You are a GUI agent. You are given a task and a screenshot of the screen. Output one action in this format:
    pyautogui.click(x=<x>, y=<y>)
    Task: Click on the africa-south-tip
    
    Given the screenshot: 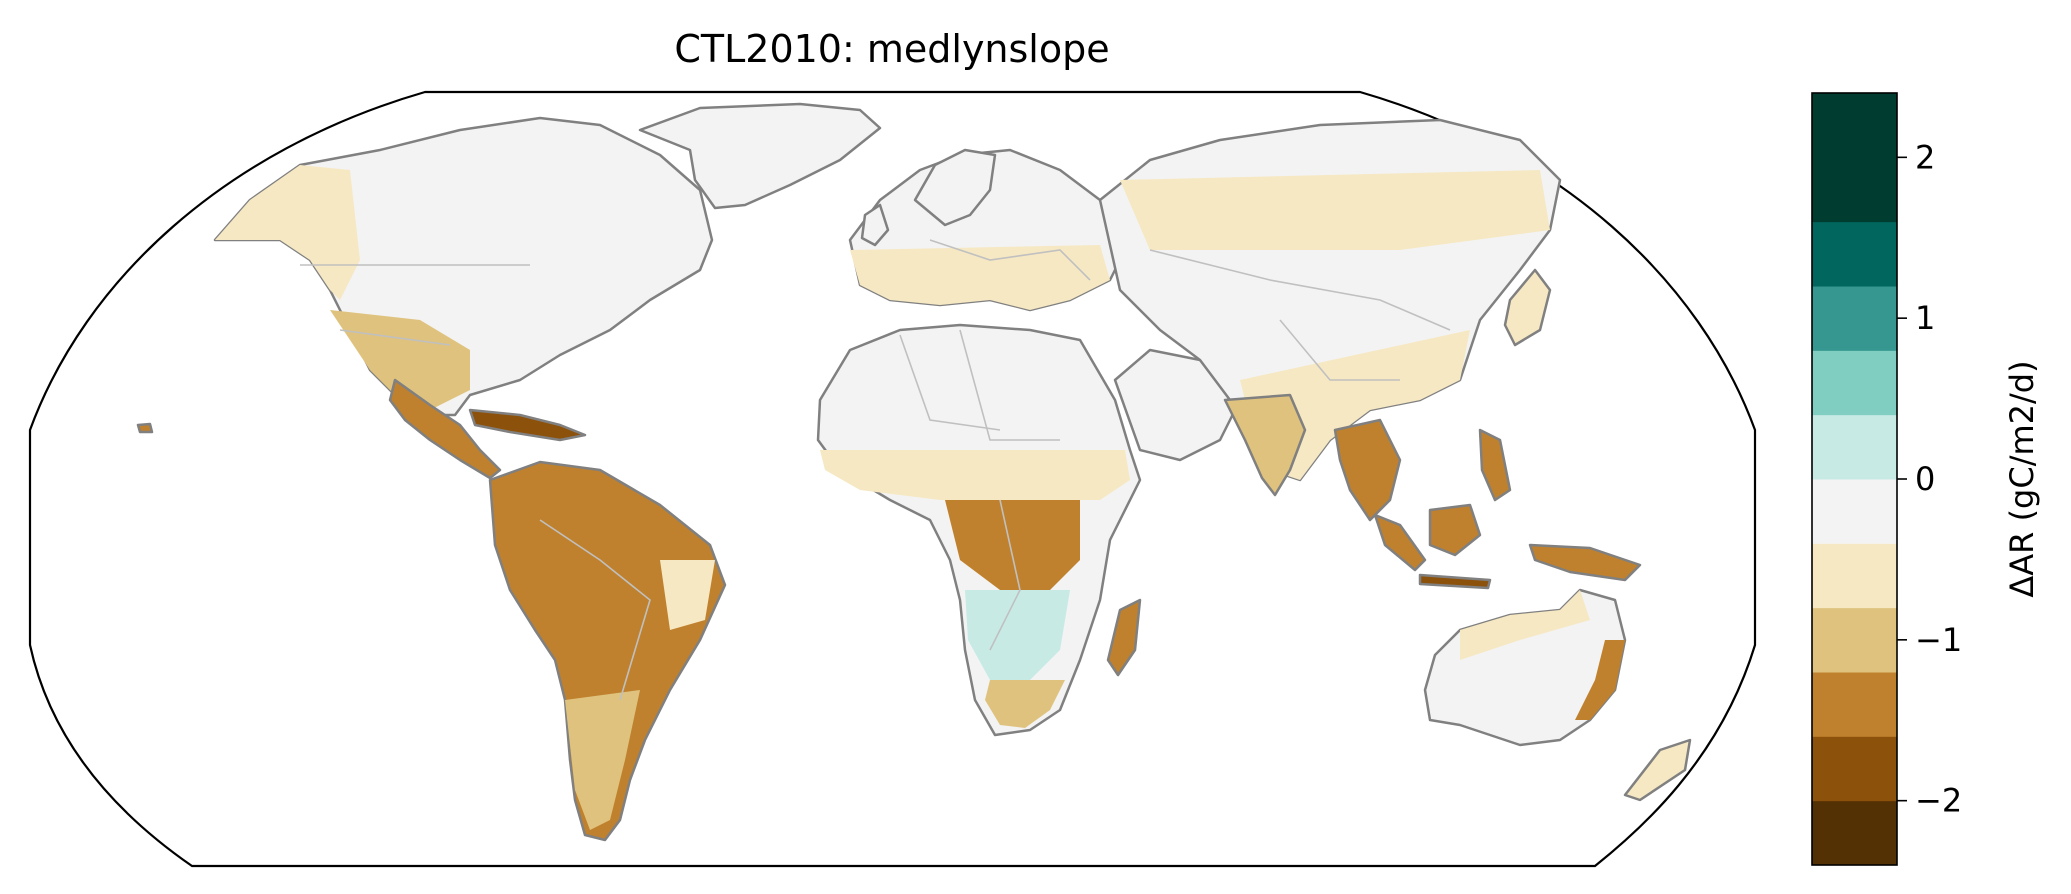 What is the action you would take?
    pyautogui.click(x=1025, y=704)
    